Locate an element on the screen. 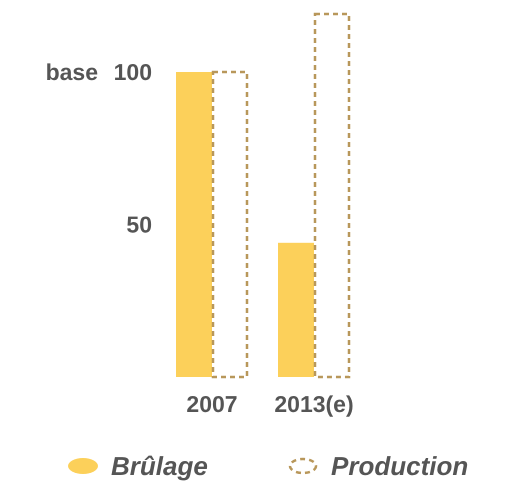 This screenshot has height=484, width=506. legend-label: Production is located at coordinates (399, 466).